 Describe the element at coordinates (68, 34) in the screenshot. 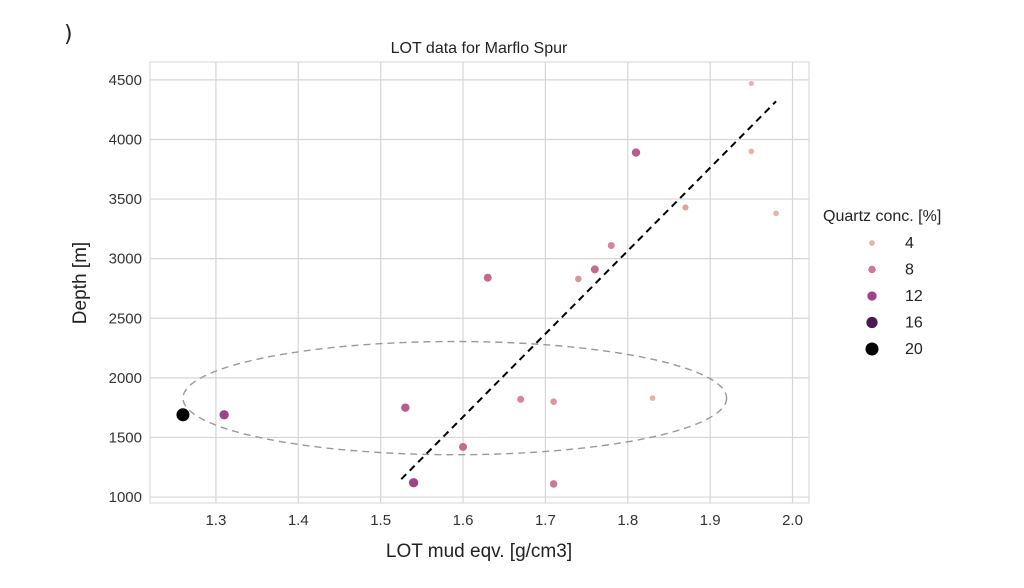

I see `stray-mark: )` at that location.